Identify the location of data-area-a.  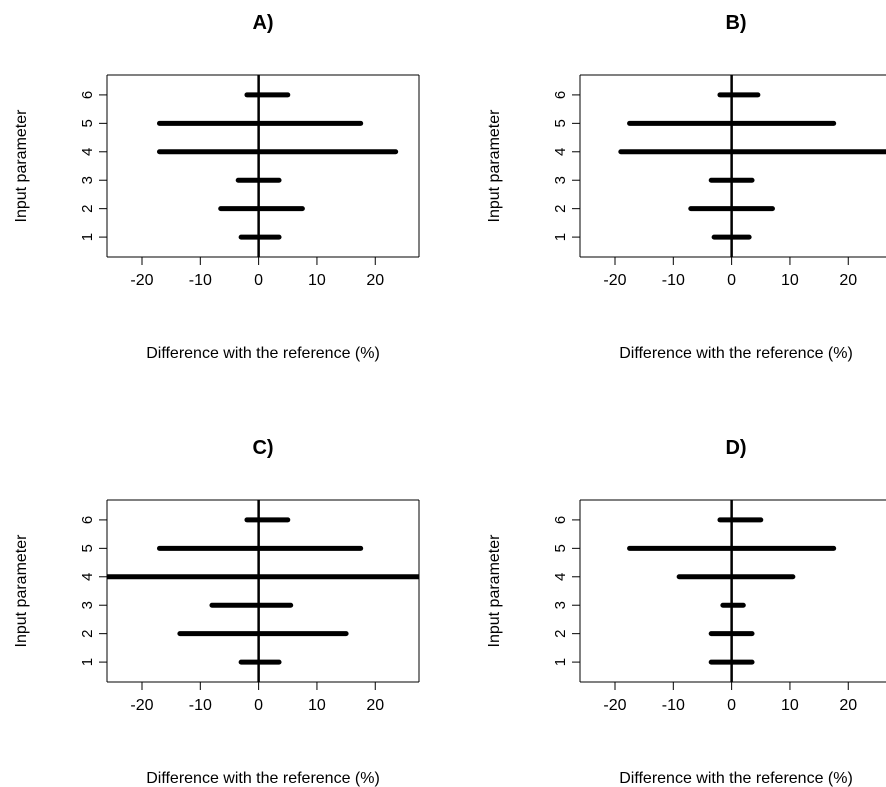
(277, 166).